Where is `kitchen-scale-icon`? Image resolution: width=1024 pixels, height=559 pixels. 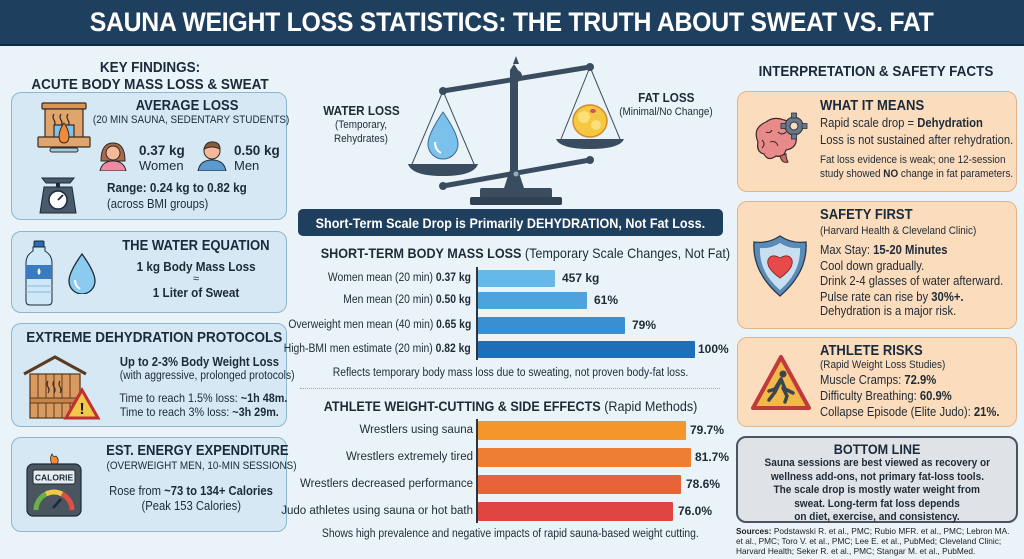 kitchen-scale-icon is located at coordinates (58, 195).